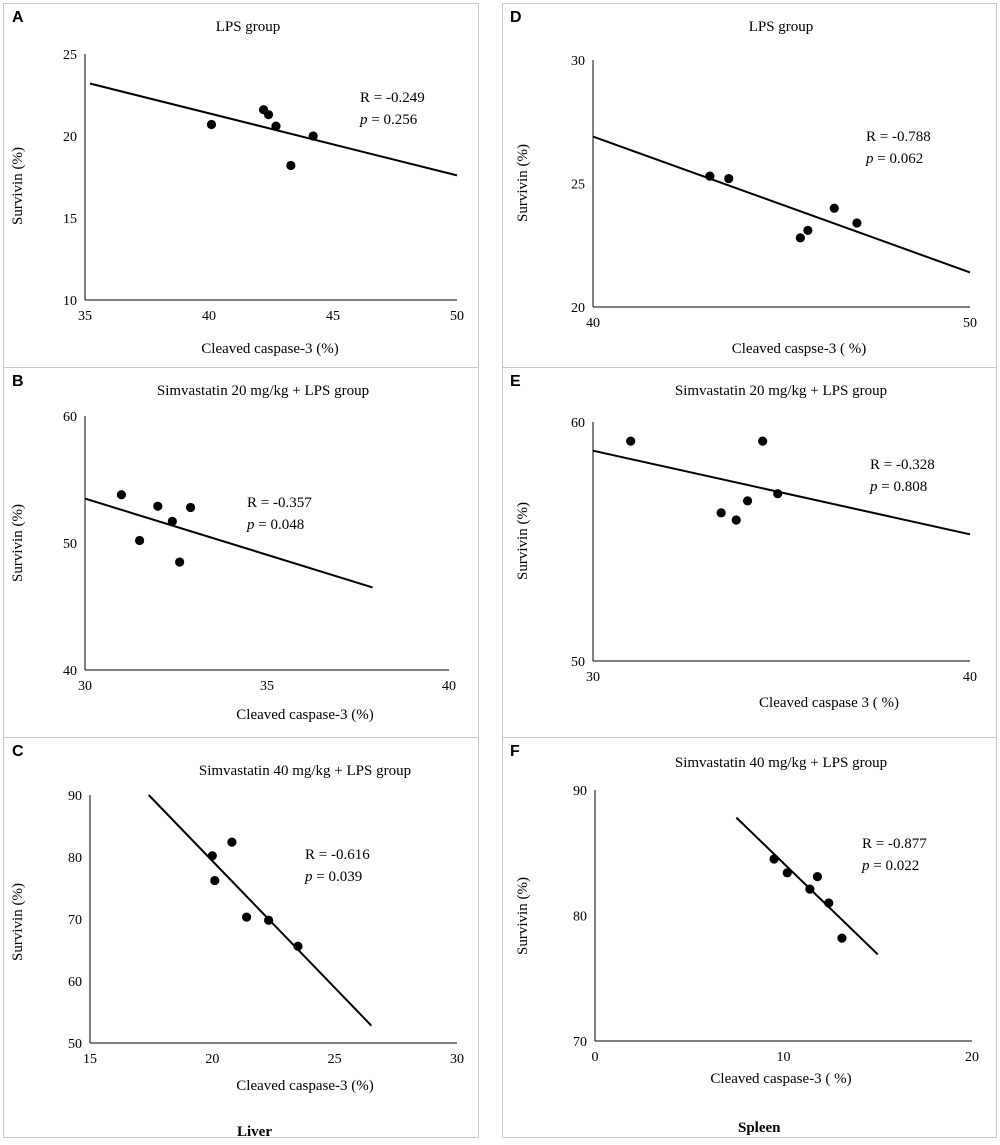 The image size is (1000, 1145). I want to click on p-value-label: p = 0.808, so click(898, 487).